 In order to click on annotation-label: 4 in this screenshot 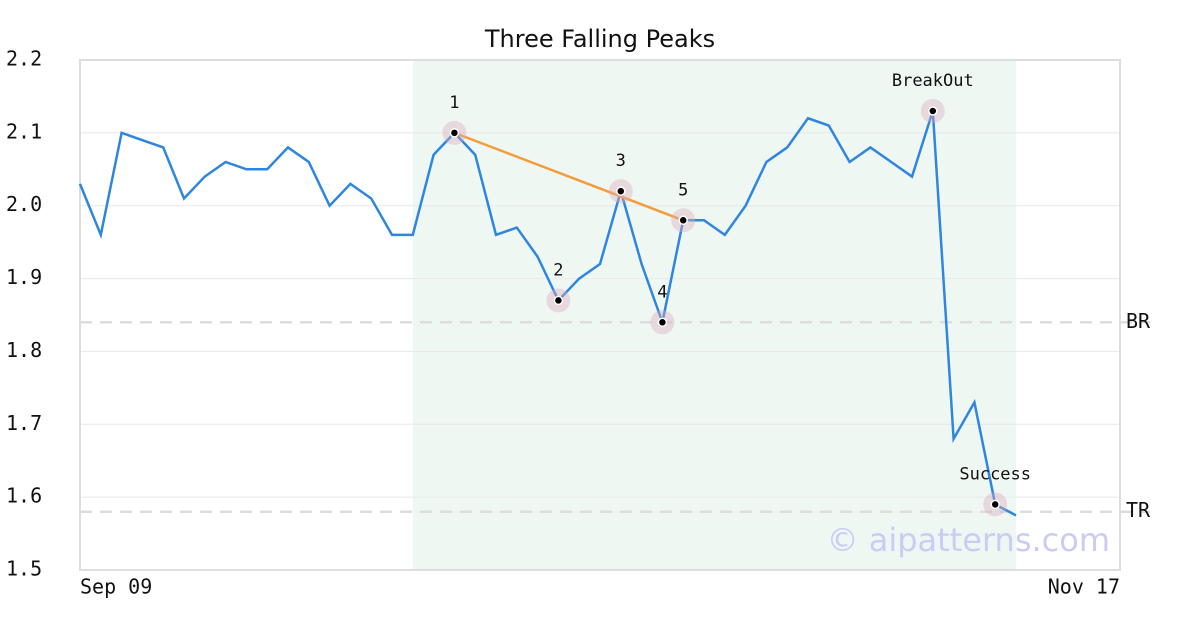, I will do `click(662, 292)`.